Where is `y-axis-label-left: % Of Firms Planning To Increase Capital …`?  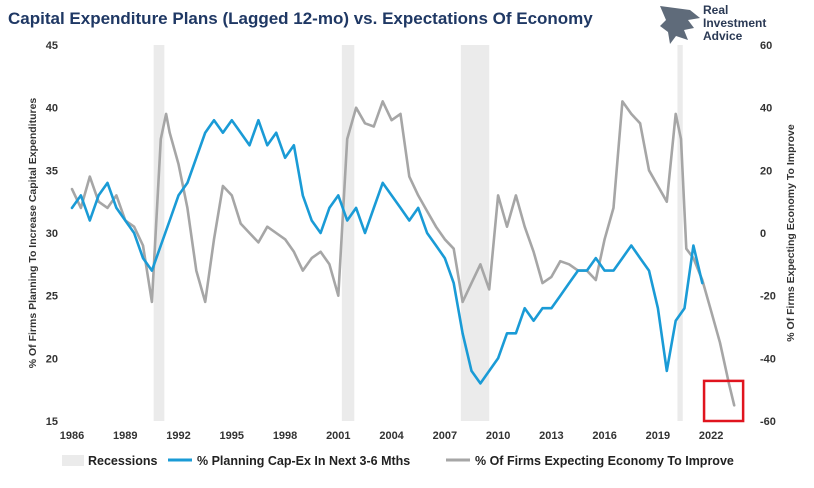
y-axis-label-left: % Of Firms Planning To Increase Capital … is located at coordinates (33, 233).